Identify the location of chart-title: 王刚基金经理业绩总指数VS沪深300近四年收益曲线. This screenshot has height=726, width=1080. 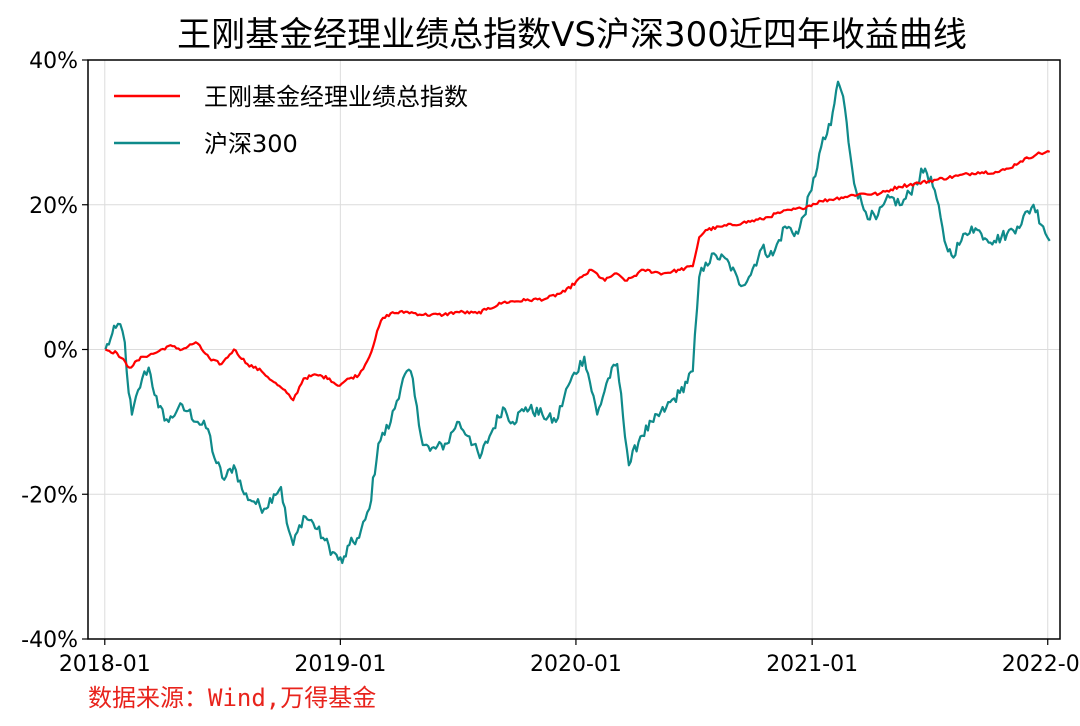
(572, 35).